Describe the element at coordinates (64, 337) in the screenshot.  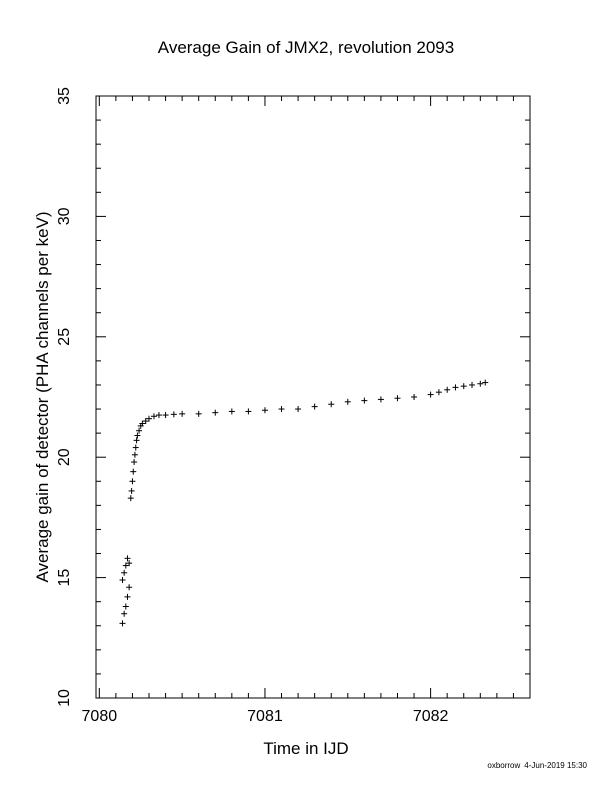
I see `y-tick-label: 25` at that location.